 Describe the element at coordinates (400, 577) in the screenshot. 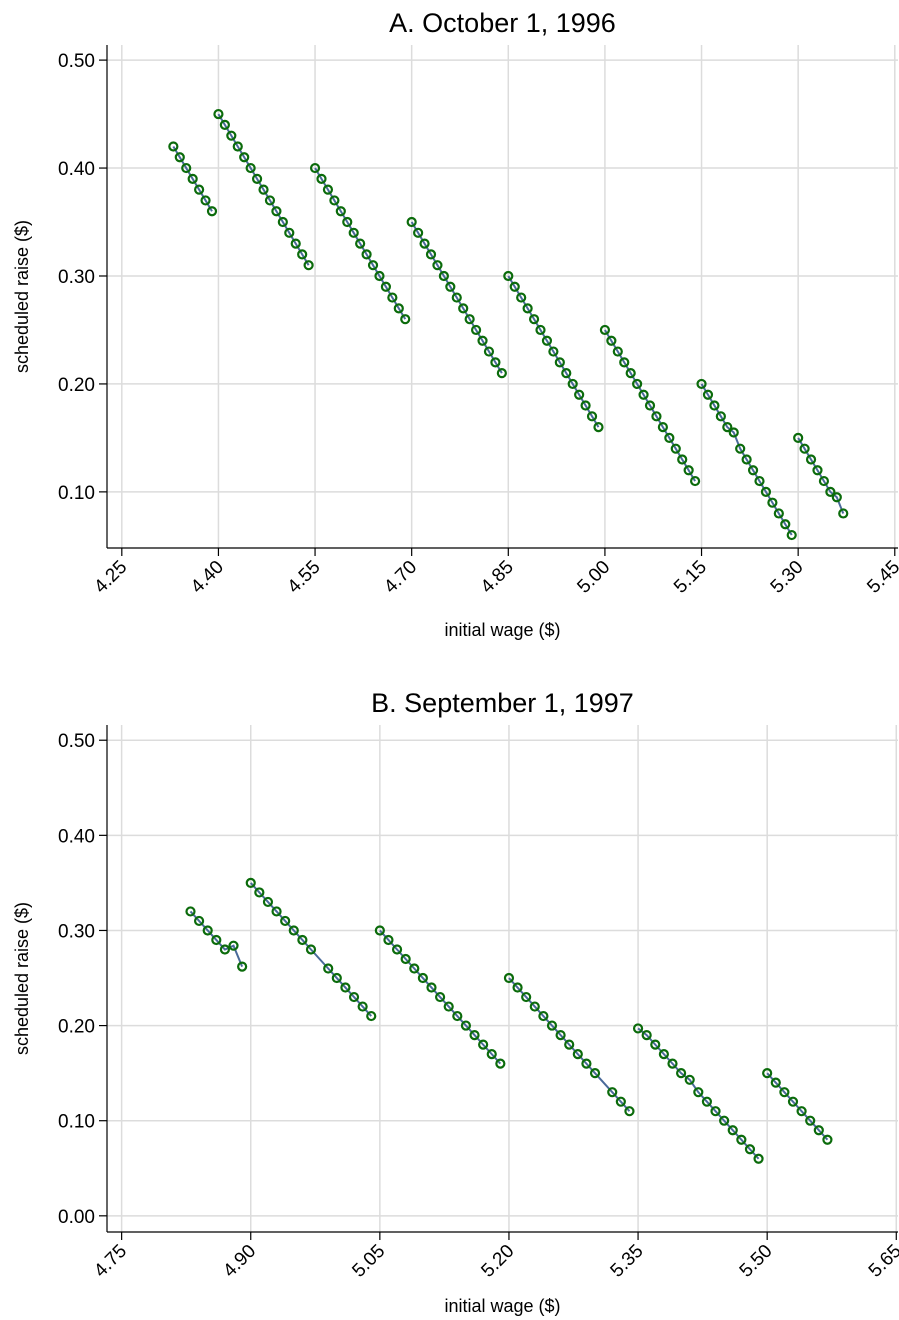

I see `x-tick-label: 4.70` at that location.